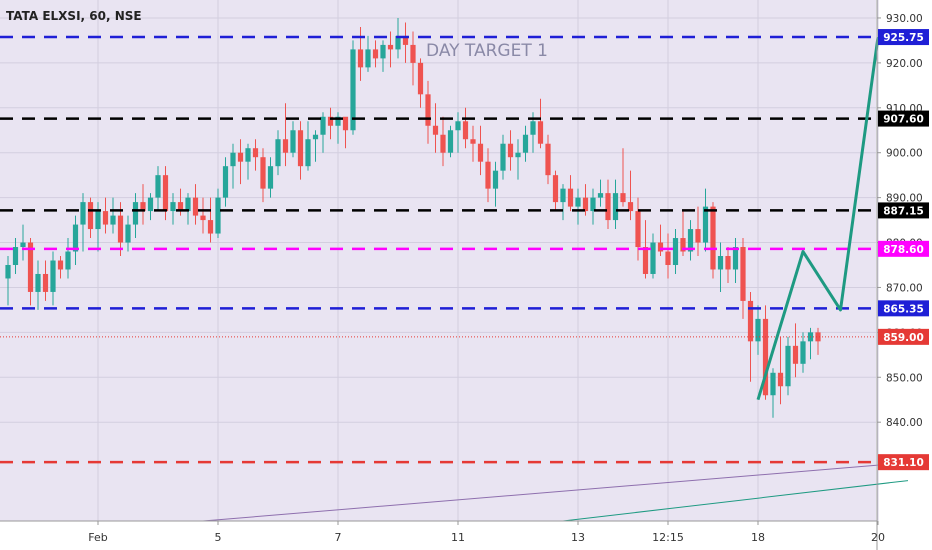  What do you see at coordinates (338, 537) in the screenshot?
I see `x-tick-label: 7` at bounding box center [338, 537].